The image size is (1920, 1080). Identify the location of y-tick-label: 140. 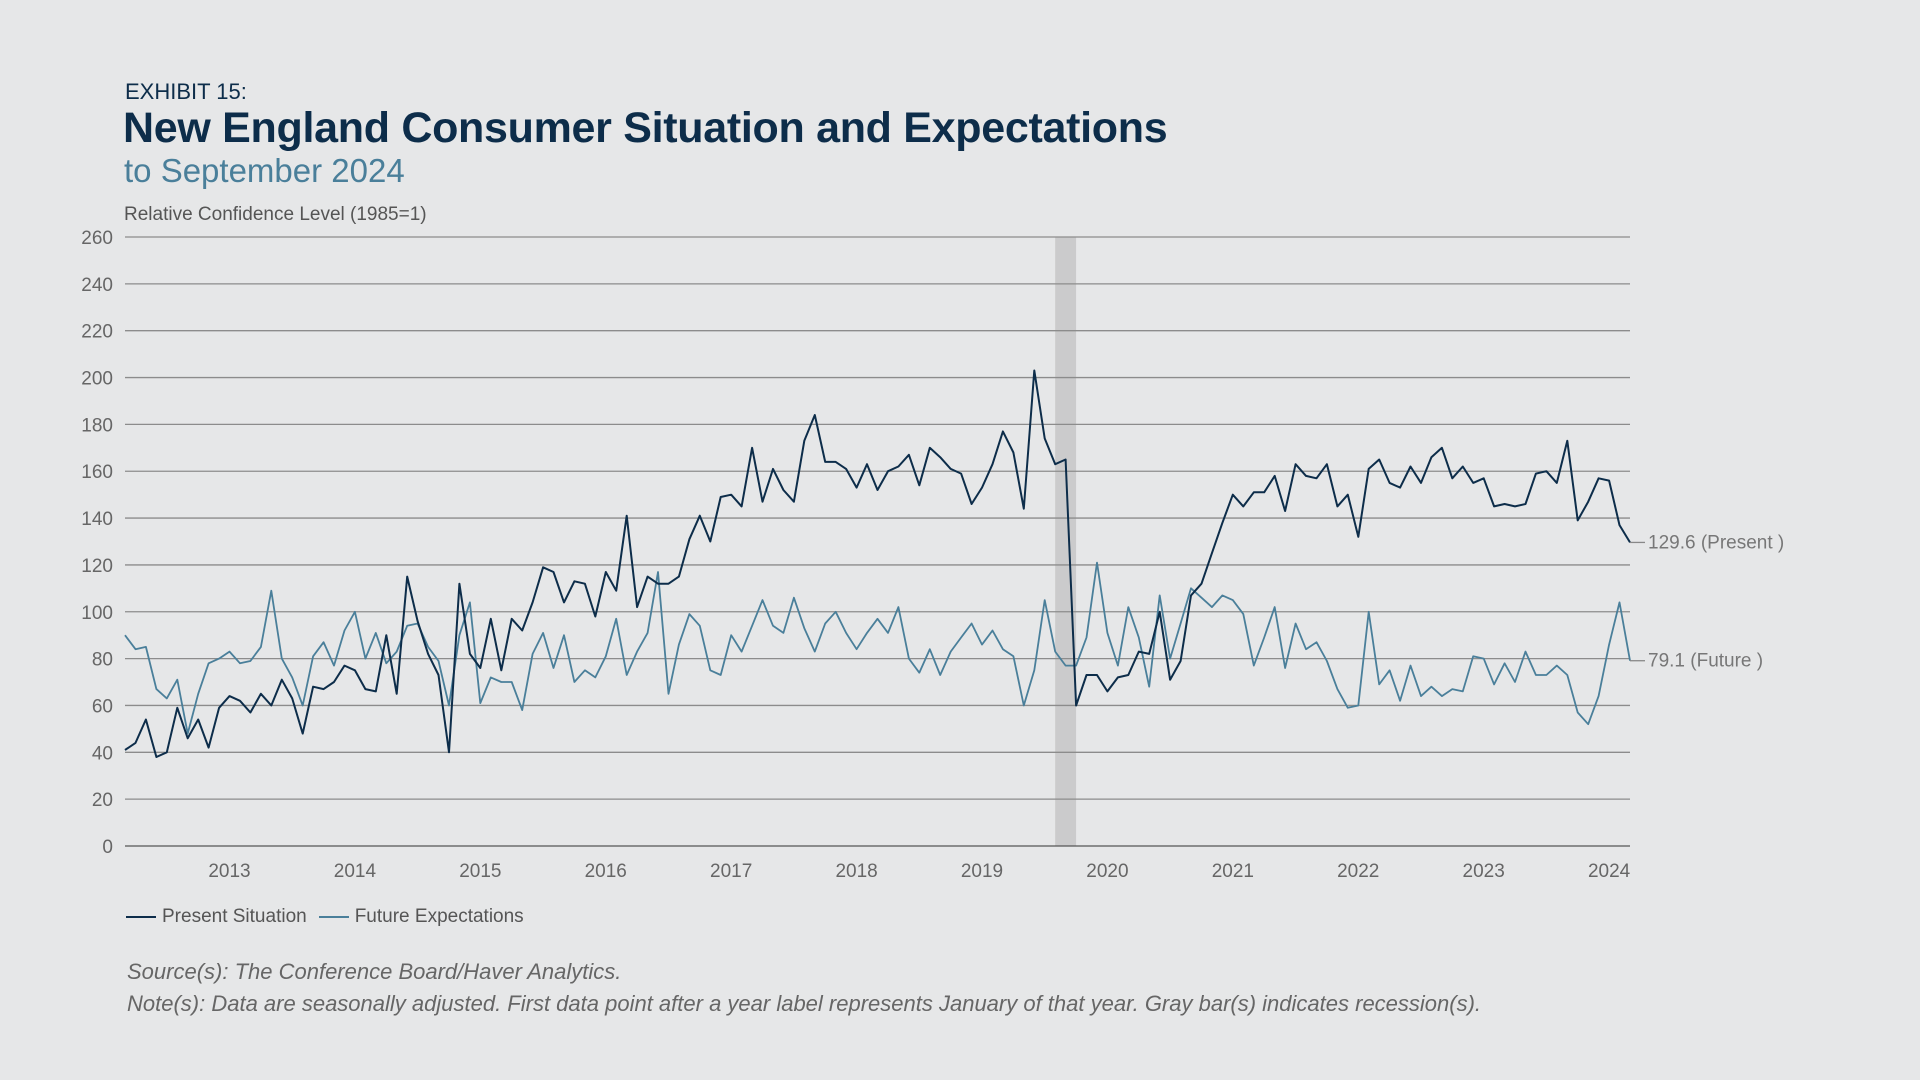
(97, 519).